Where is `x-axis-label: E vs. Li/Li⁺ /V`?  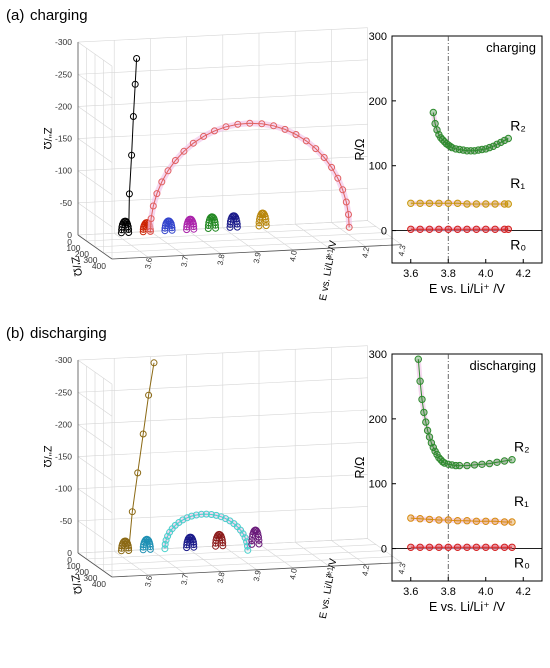 x-axis-label: E vs. Li/Li⁺ /V is located at coordinates (467, 607).